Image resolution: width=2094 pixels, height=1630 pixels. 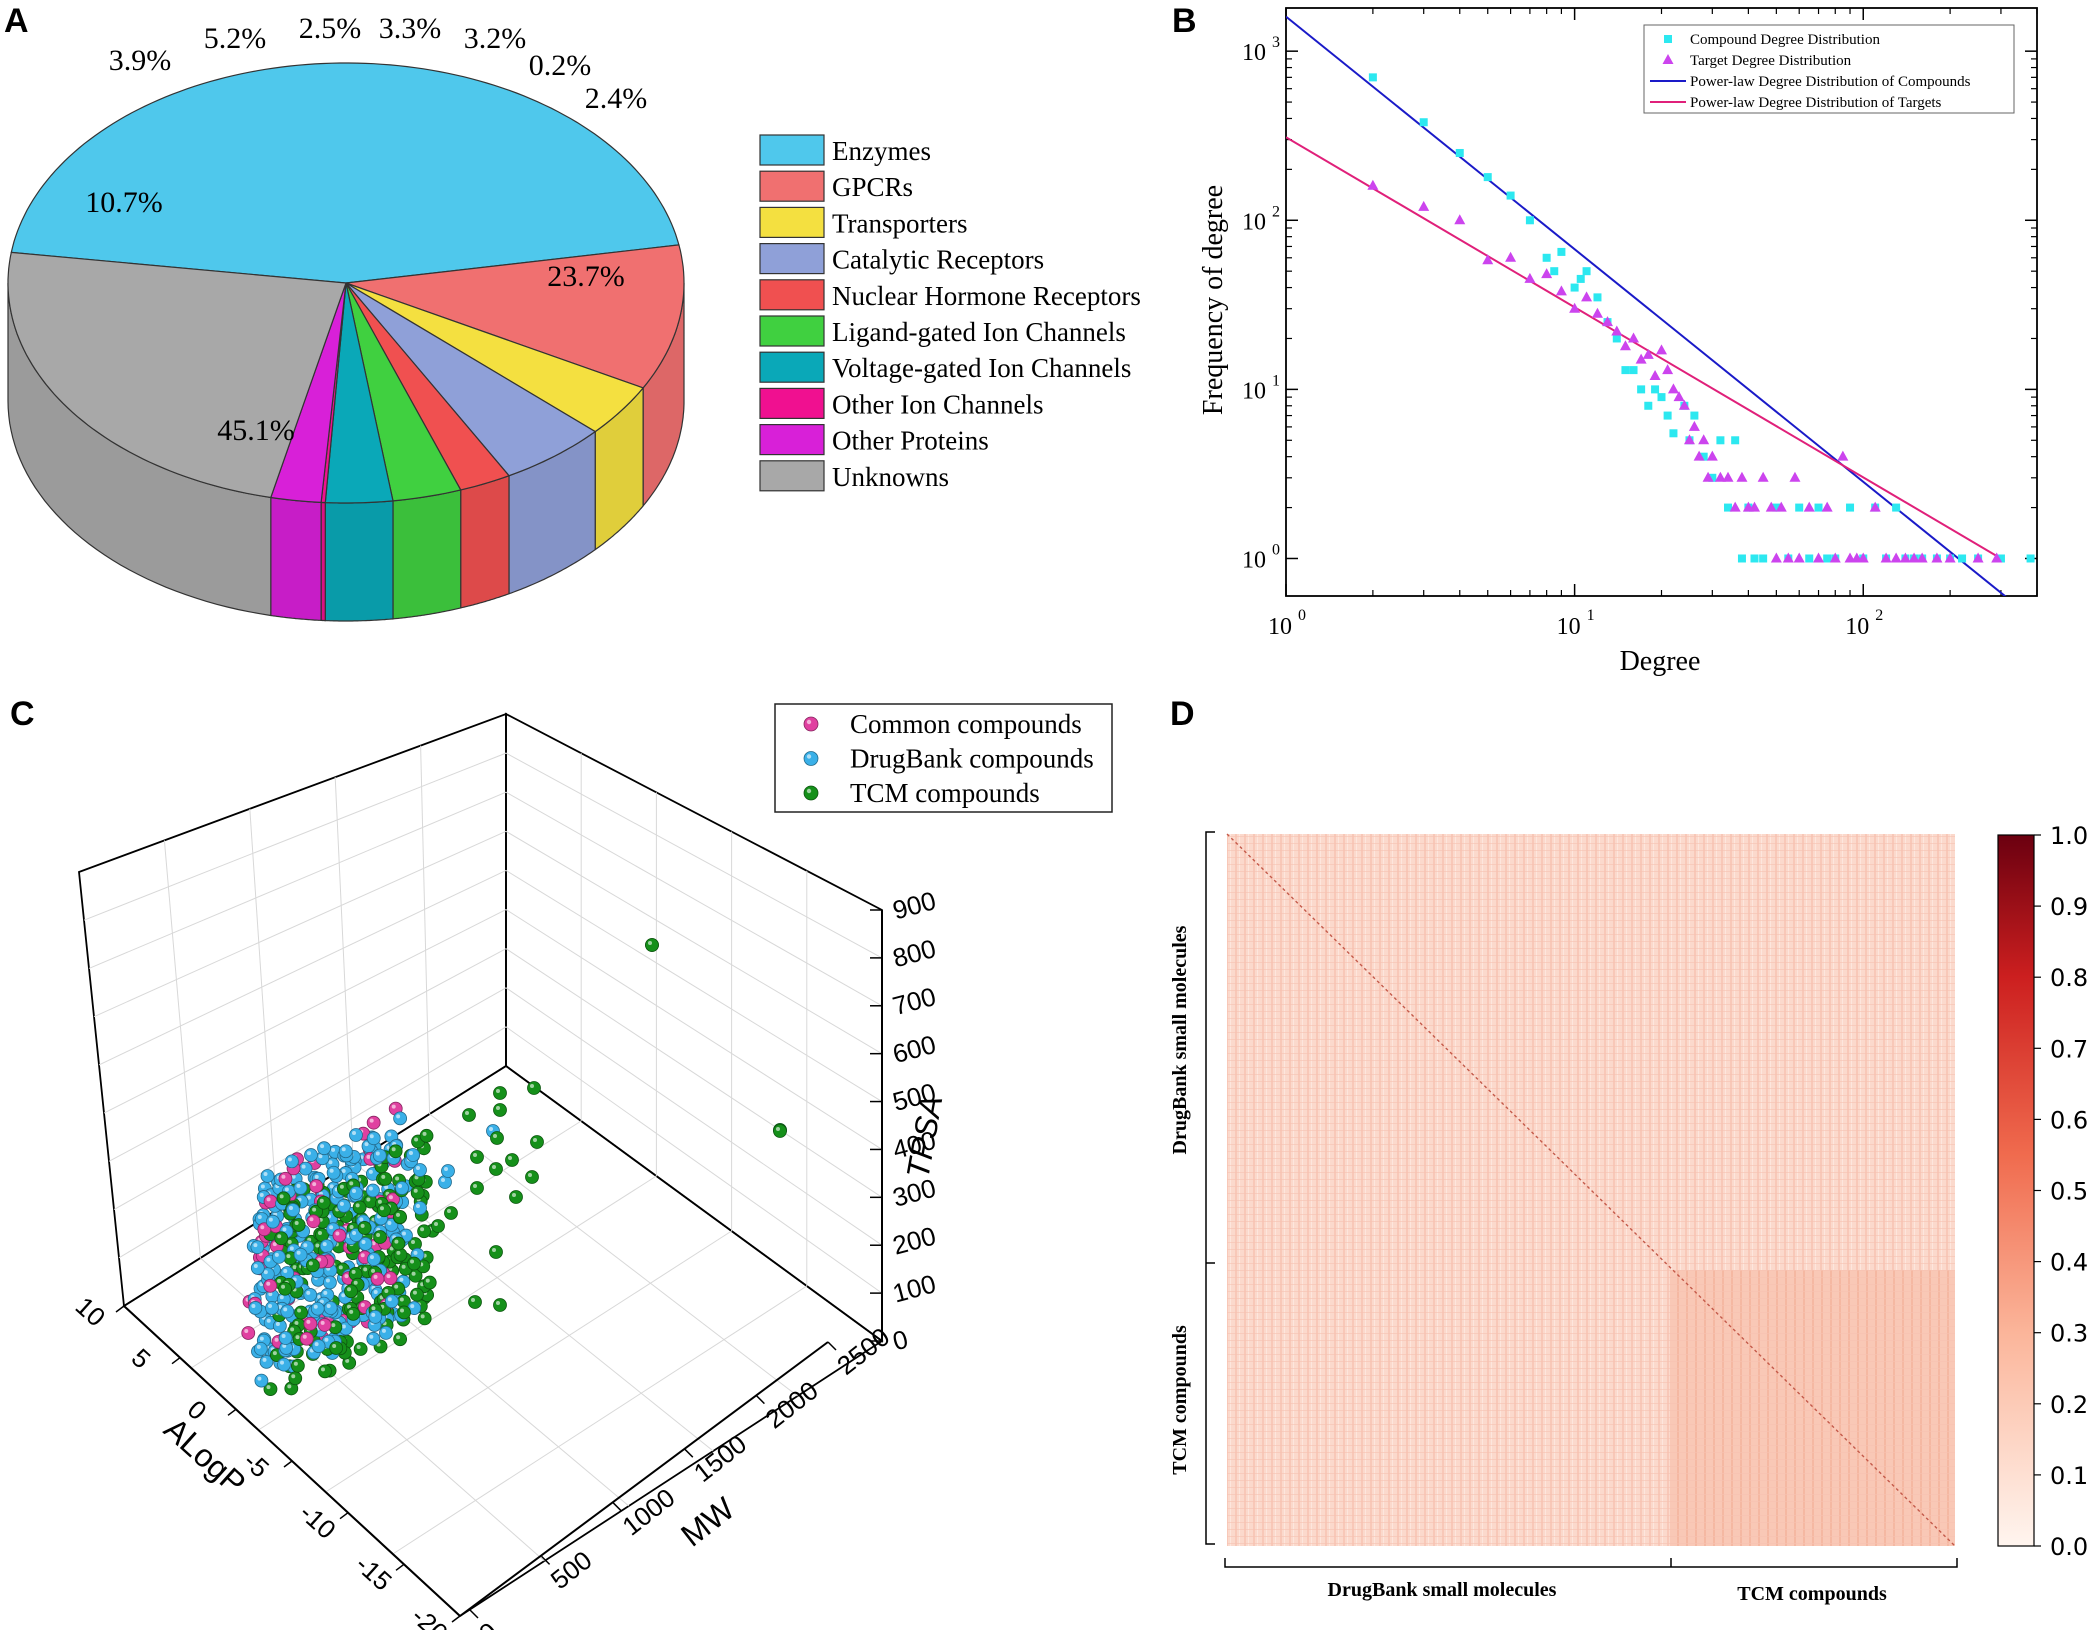 I want to click on legend-label: Other Proteins, so click(x=910, y=441).